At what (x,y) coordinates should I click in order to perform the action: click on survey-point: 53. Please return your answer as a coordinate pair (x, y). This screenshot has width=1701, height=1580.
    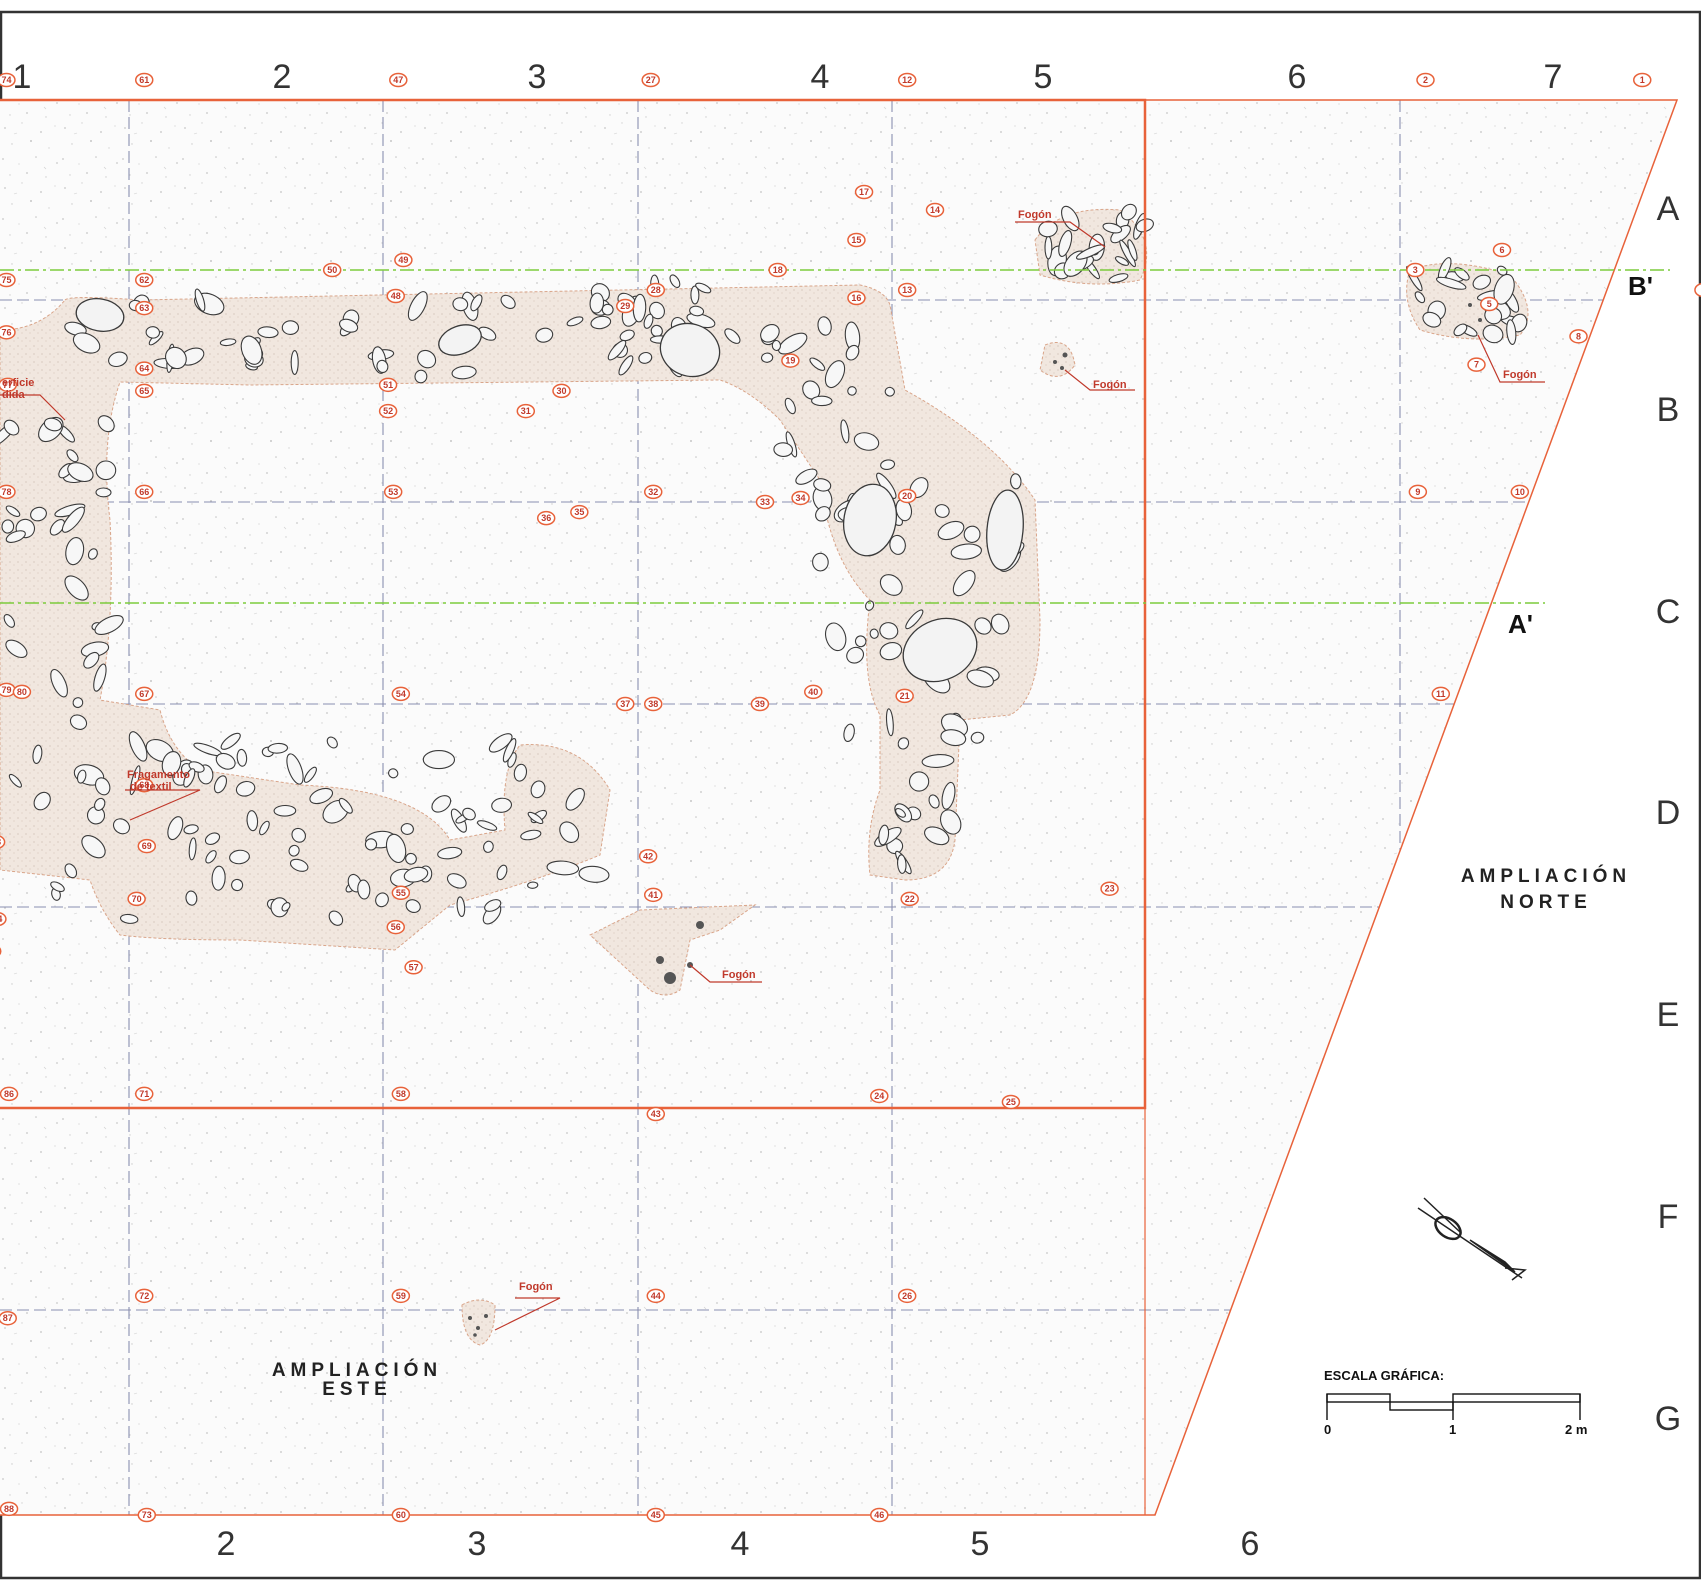
    Looking at the image, I should click on (393, 492).